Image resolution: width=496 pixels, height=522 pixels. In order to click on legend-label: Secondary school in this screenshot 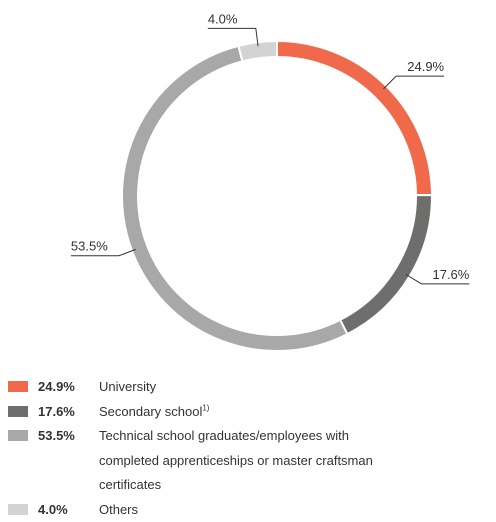, I will do `click(150, 411)`.